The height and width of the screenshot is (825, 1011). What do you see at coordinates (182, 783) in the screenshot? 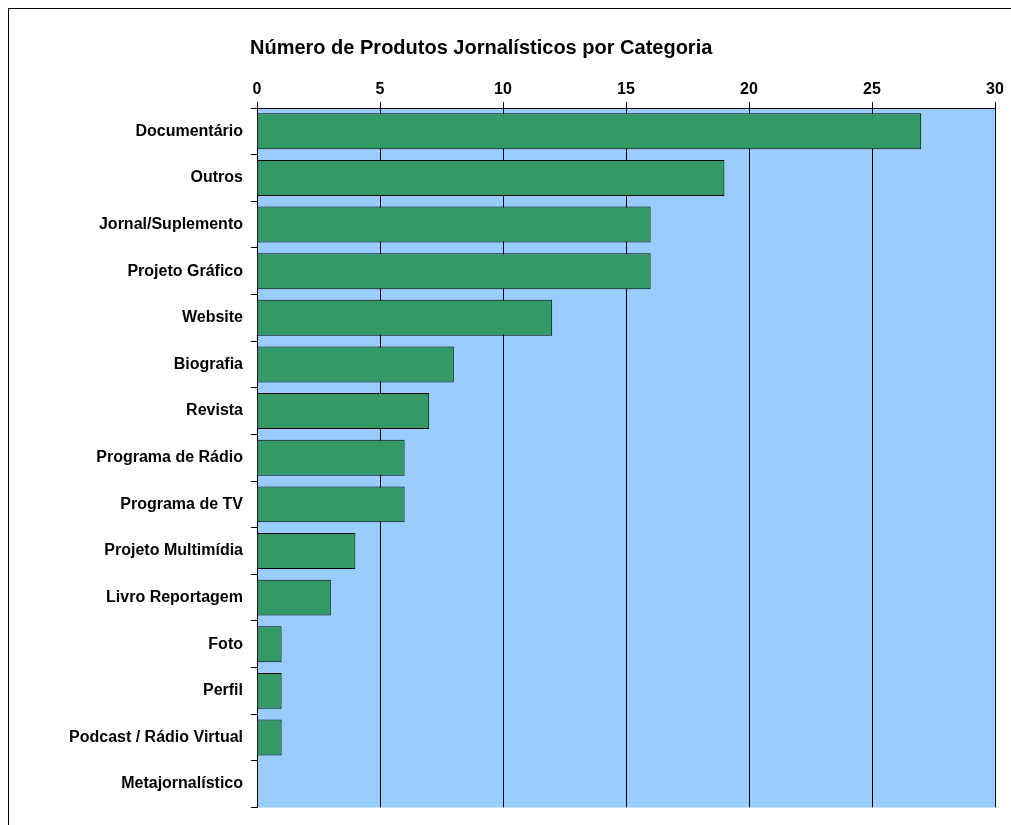
I see `y-tick-label: Metajornalístico` at bounding box center [182, 783].